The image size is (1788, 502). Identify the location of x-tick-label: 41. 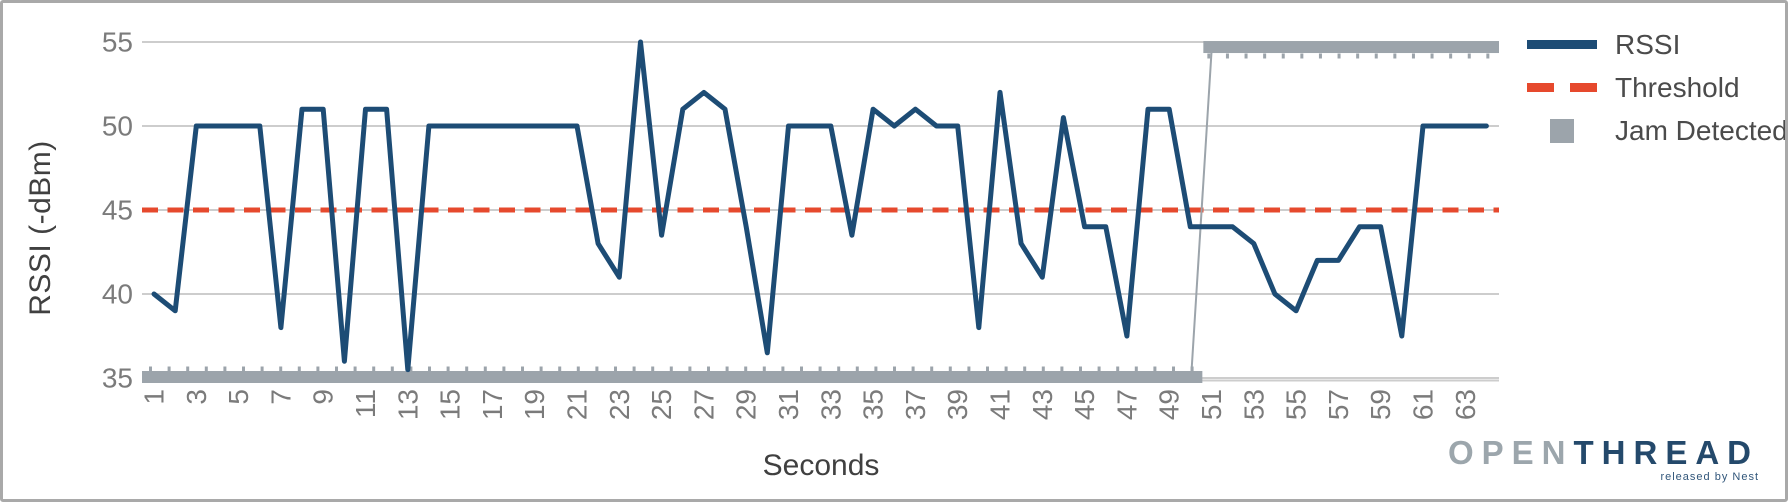
(1000, 404).